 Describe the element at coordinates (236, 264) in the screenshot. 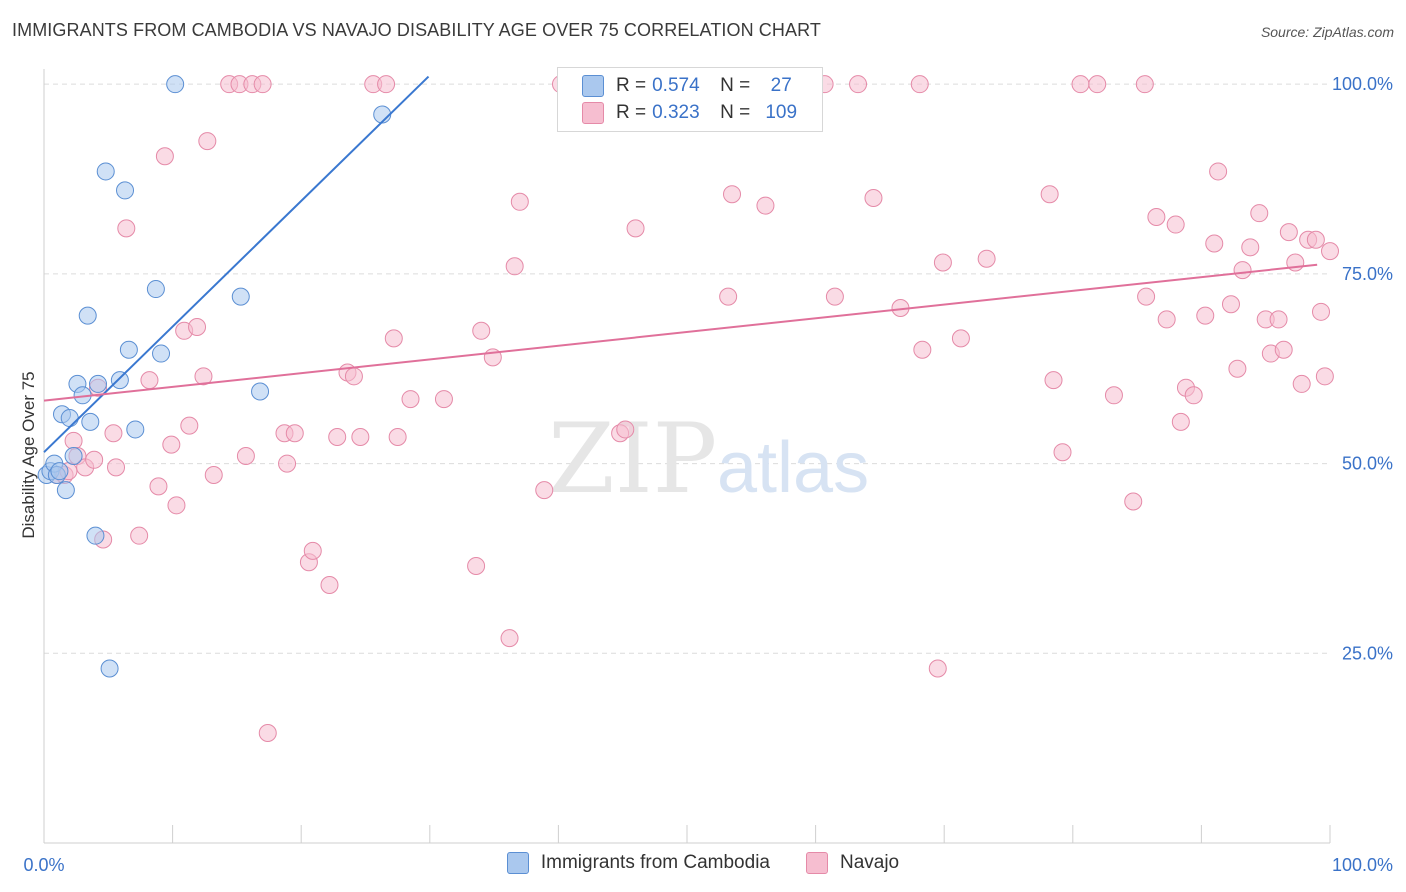

I see `cambodia-trend-line` at that location.